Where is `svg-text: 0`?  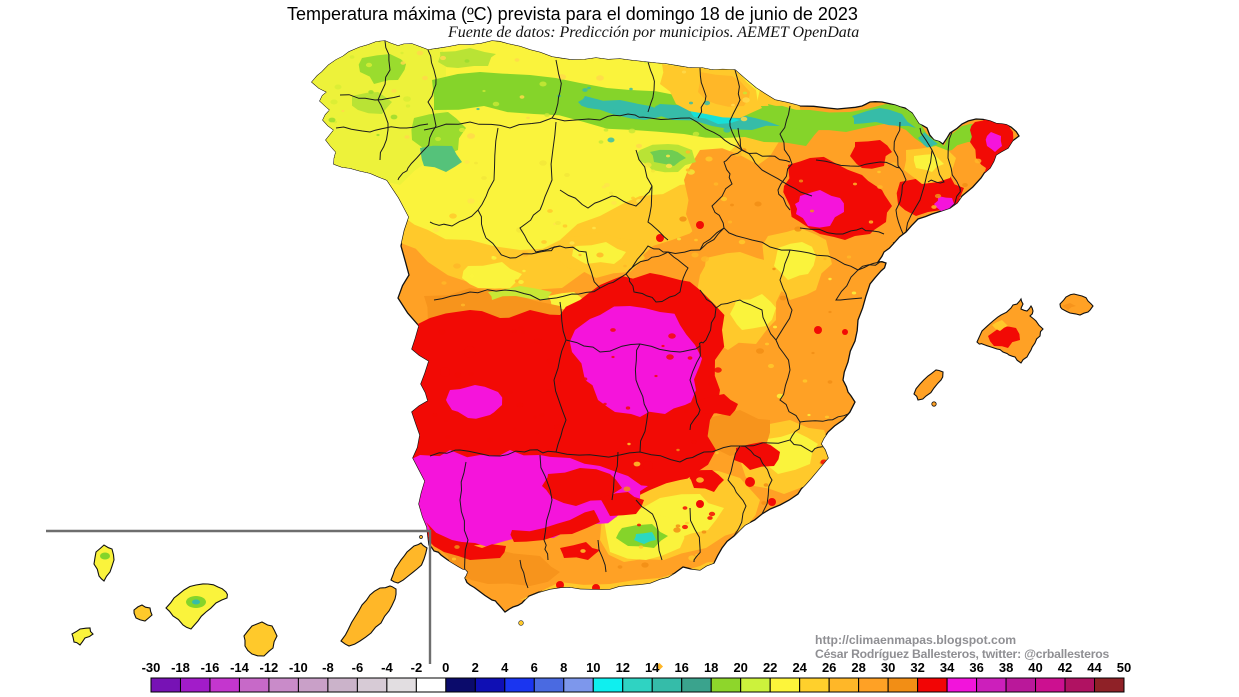 svg-text: 0 is located at coordinates (445, 667).